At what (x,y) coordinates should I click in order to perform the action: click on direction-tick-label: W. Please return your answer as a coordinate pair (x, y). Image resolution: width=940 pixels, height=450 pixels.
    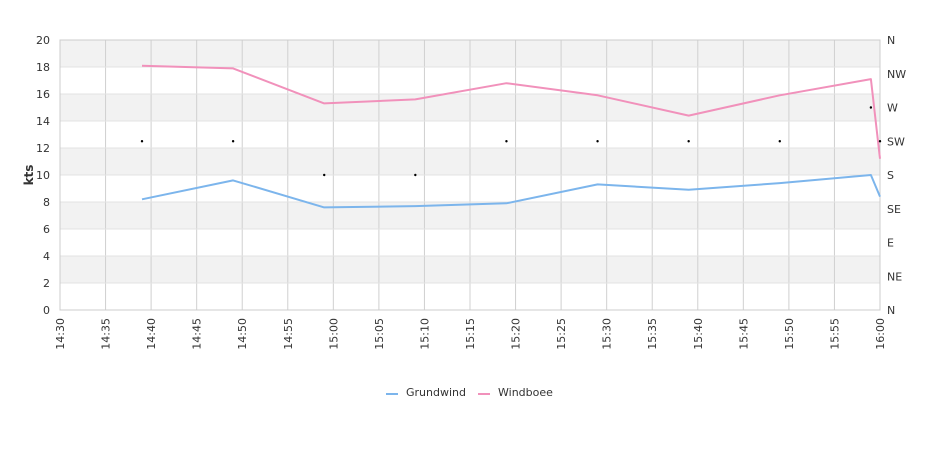
    Looking at the image, I should click on (892, 108).